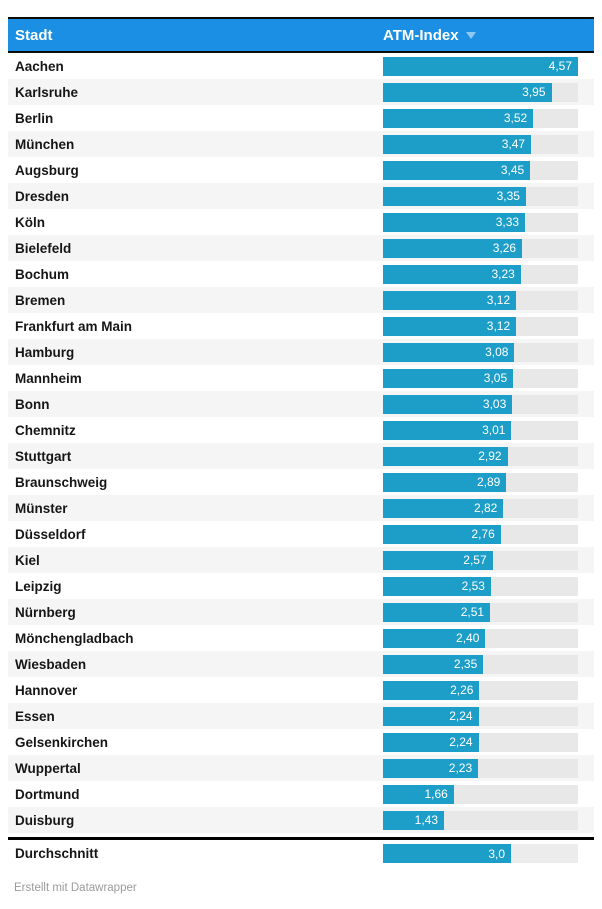 This screenshot has width=602, height=909. I want to click on city-label: Stuttgart, so click(43, 456).